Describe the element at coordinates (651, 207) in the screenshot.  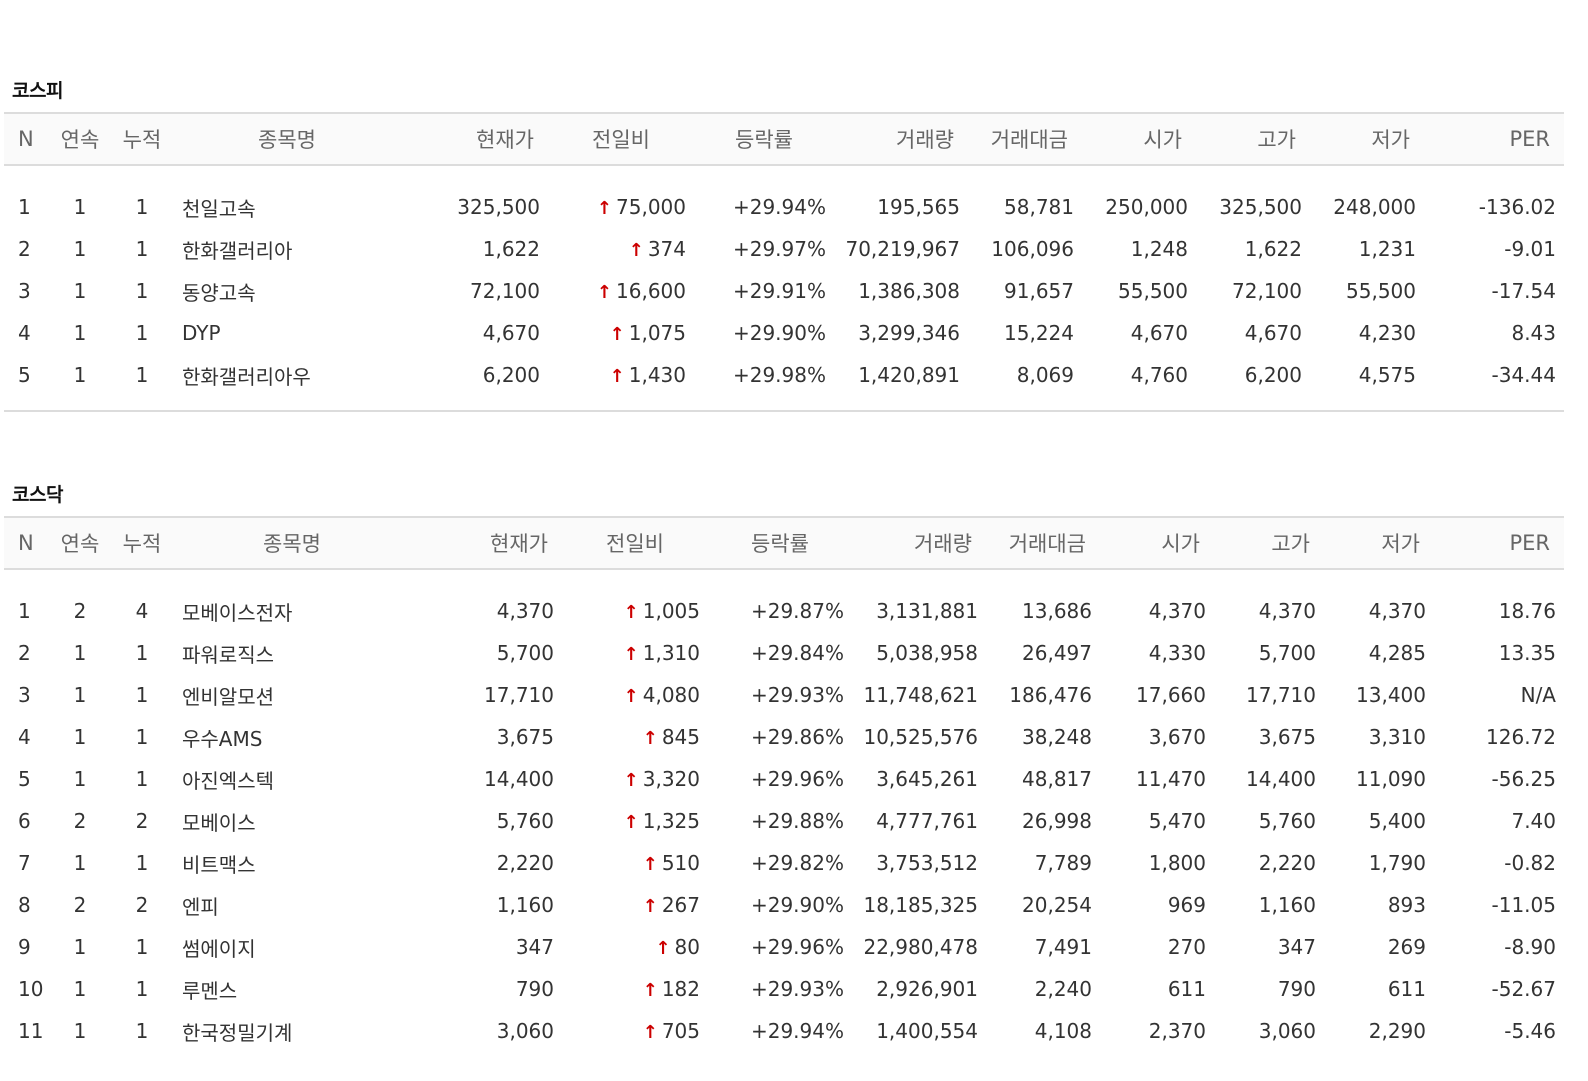
I see `change-amount: 75,000` at that location.